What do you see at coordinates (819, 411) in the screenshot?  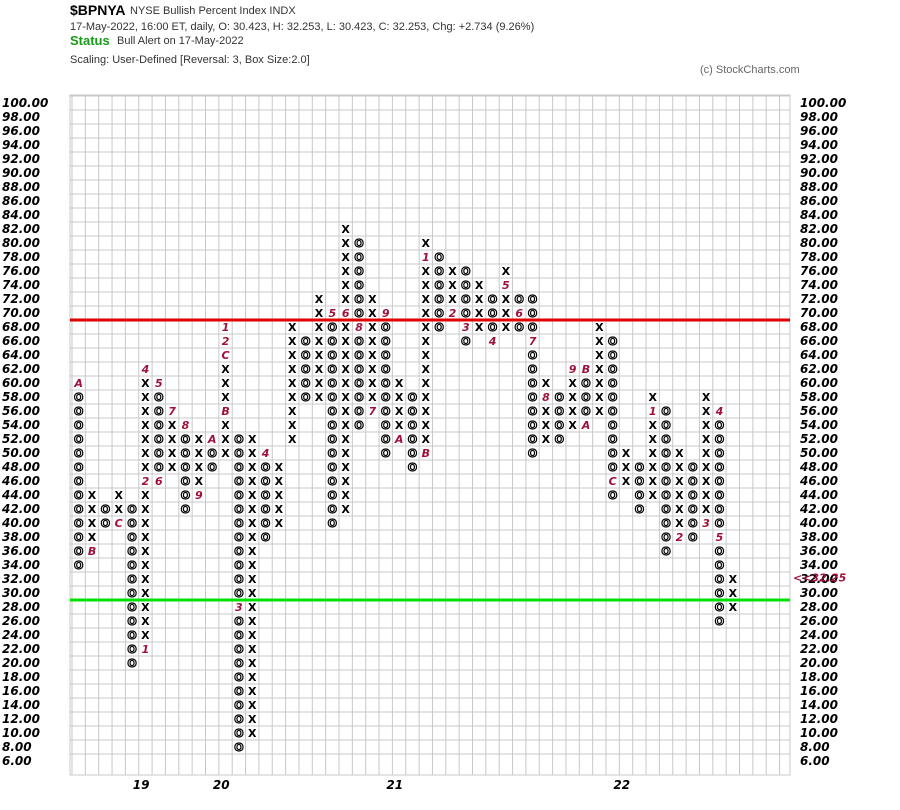 I see `y-tick-right: 56.00` at bounding box center [819, 411].